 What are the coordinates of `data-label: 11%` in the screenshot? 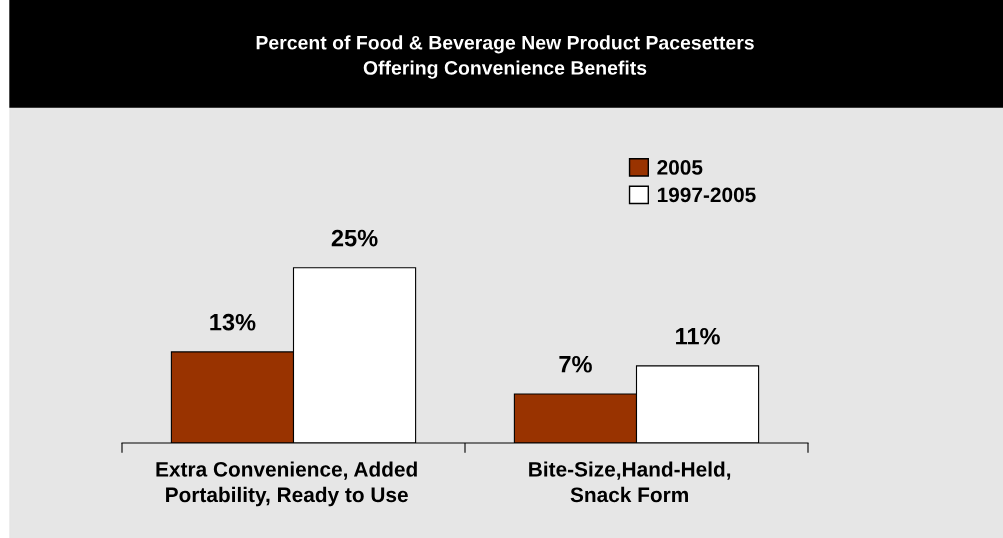 It's located at (698, 336).